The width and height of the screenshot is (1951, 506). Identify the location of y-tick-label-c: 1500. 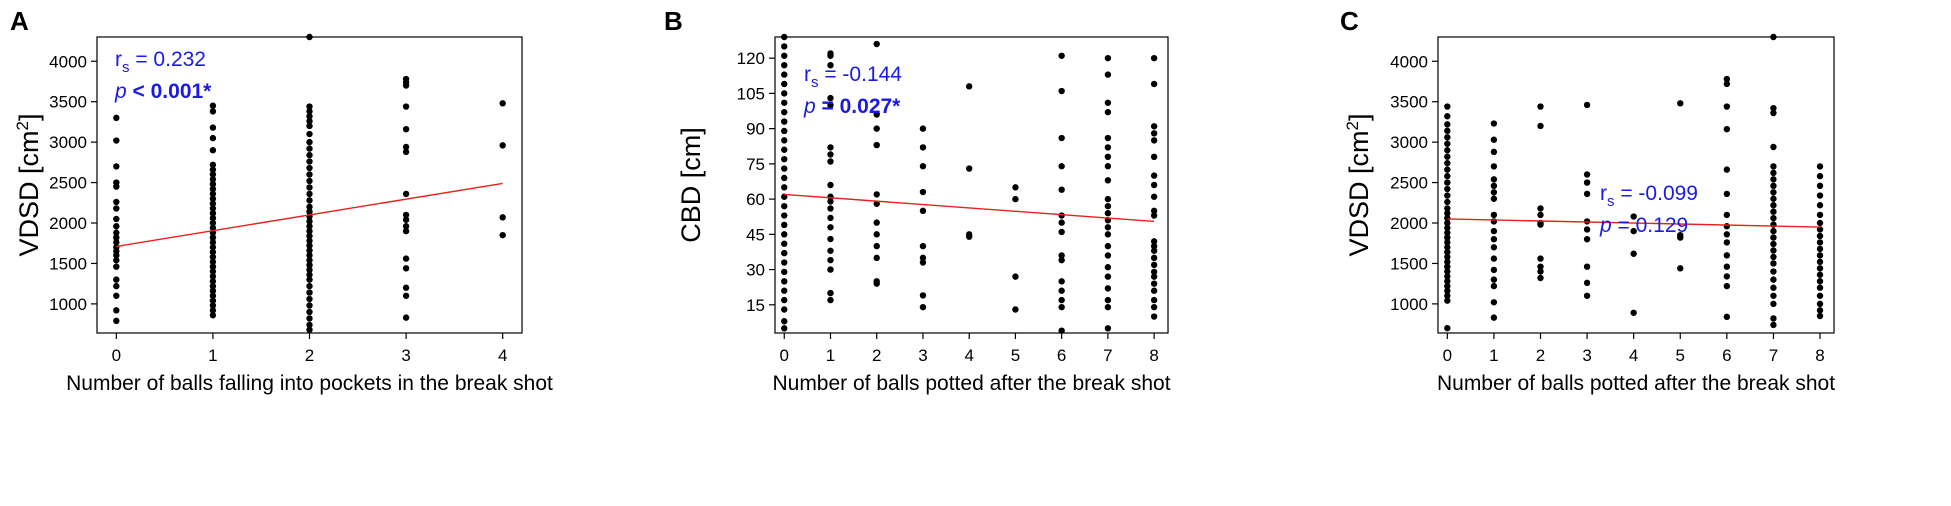
(1409, 263).